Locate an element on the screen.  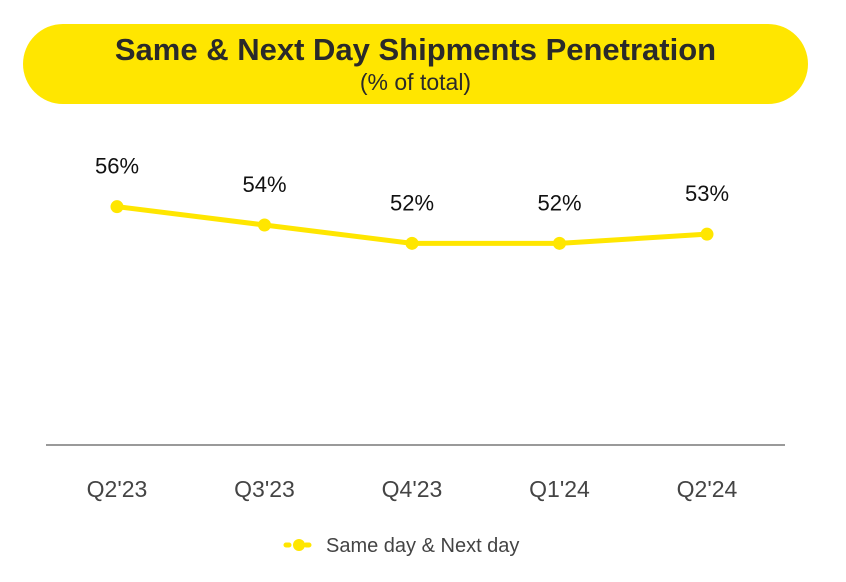
data-label: 53% is located at coordinates (707, 193).